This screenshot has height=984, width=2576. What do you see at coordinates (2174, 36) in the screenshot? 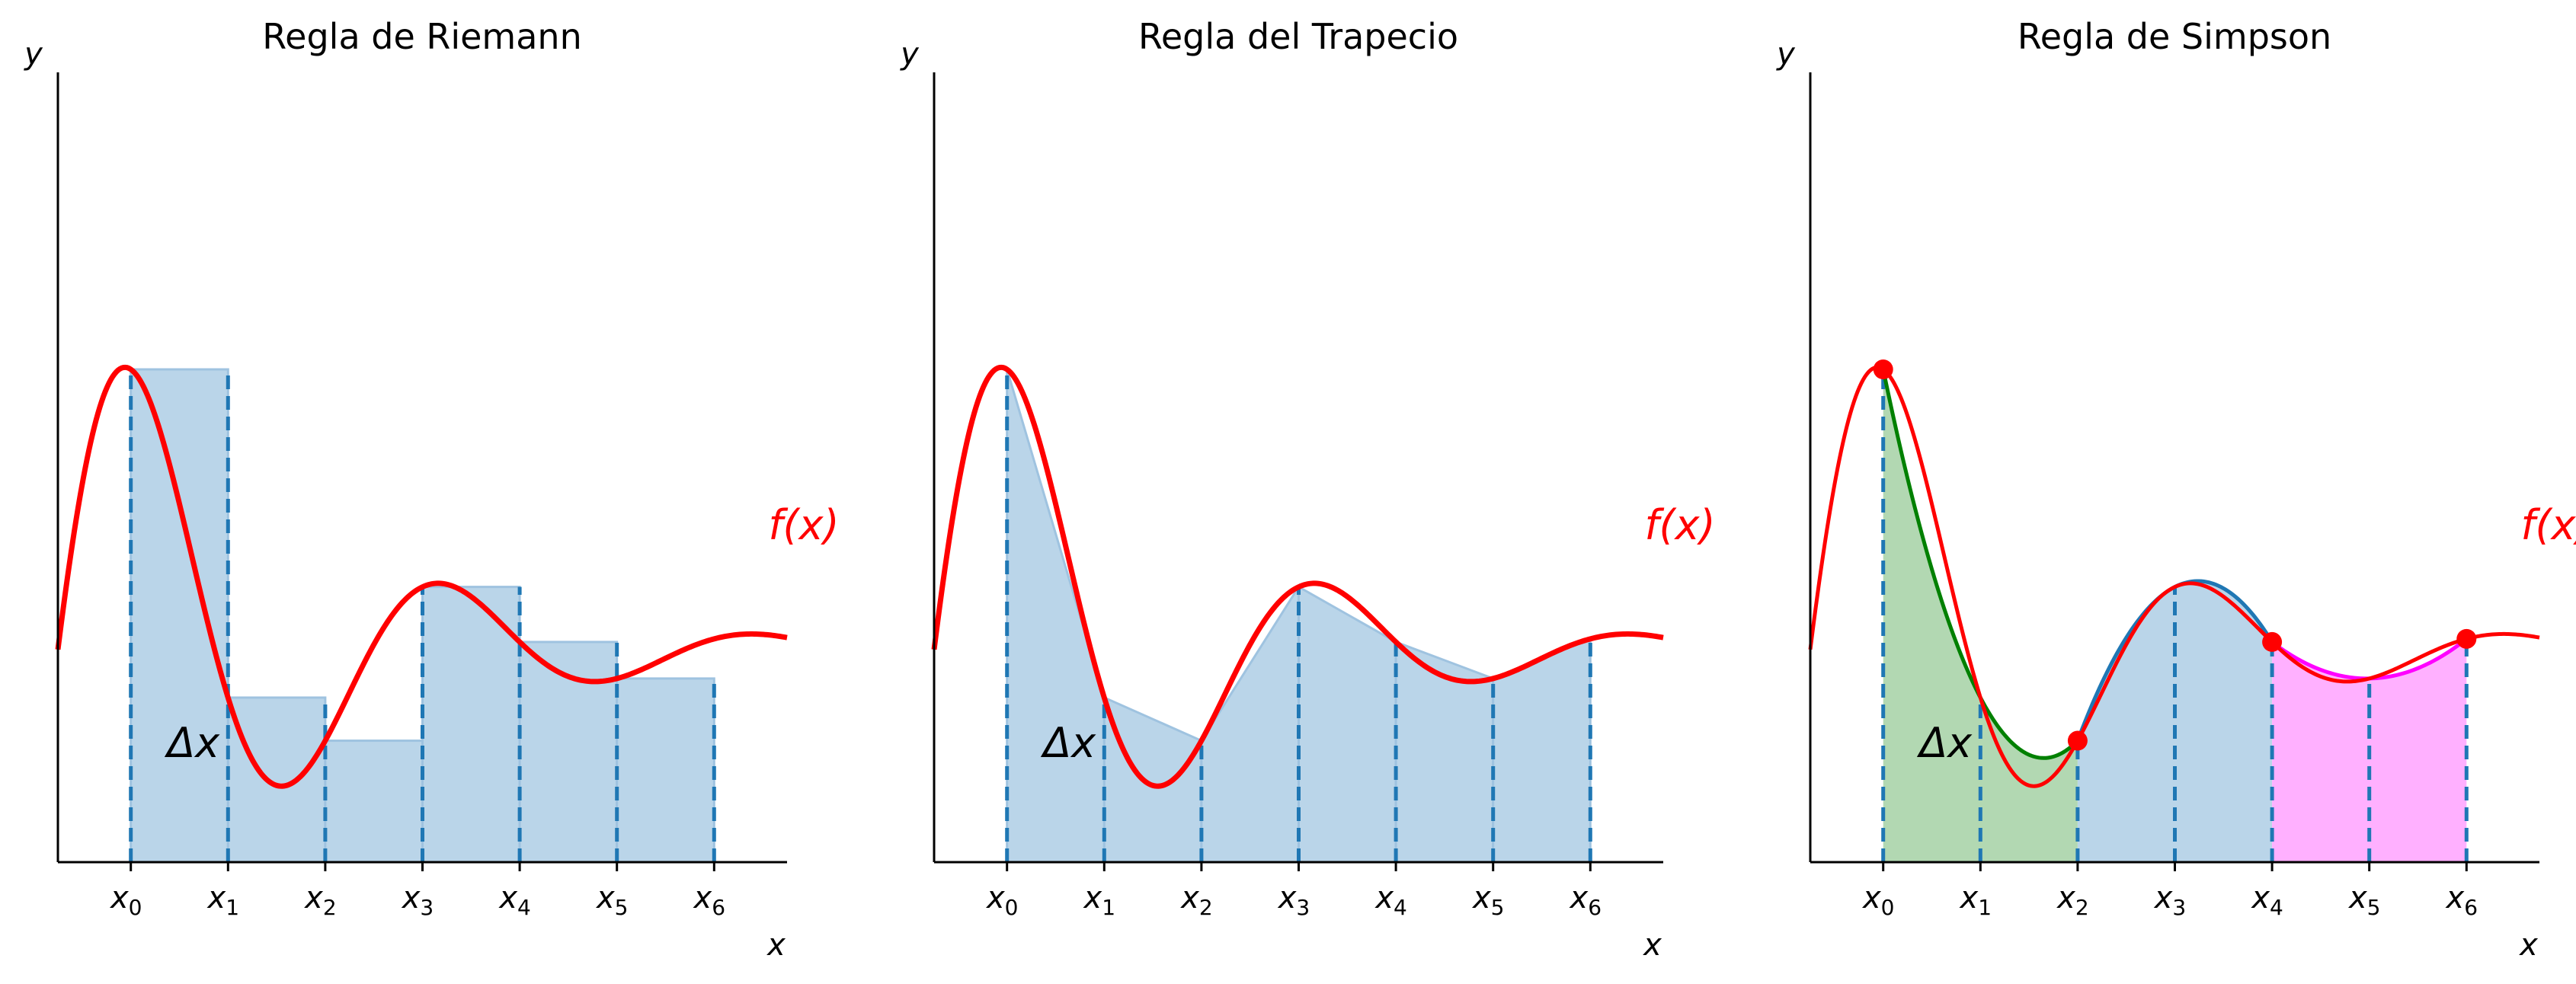
I see `chart-title: Regla de Simpson` at bounding box center [2174, 36].